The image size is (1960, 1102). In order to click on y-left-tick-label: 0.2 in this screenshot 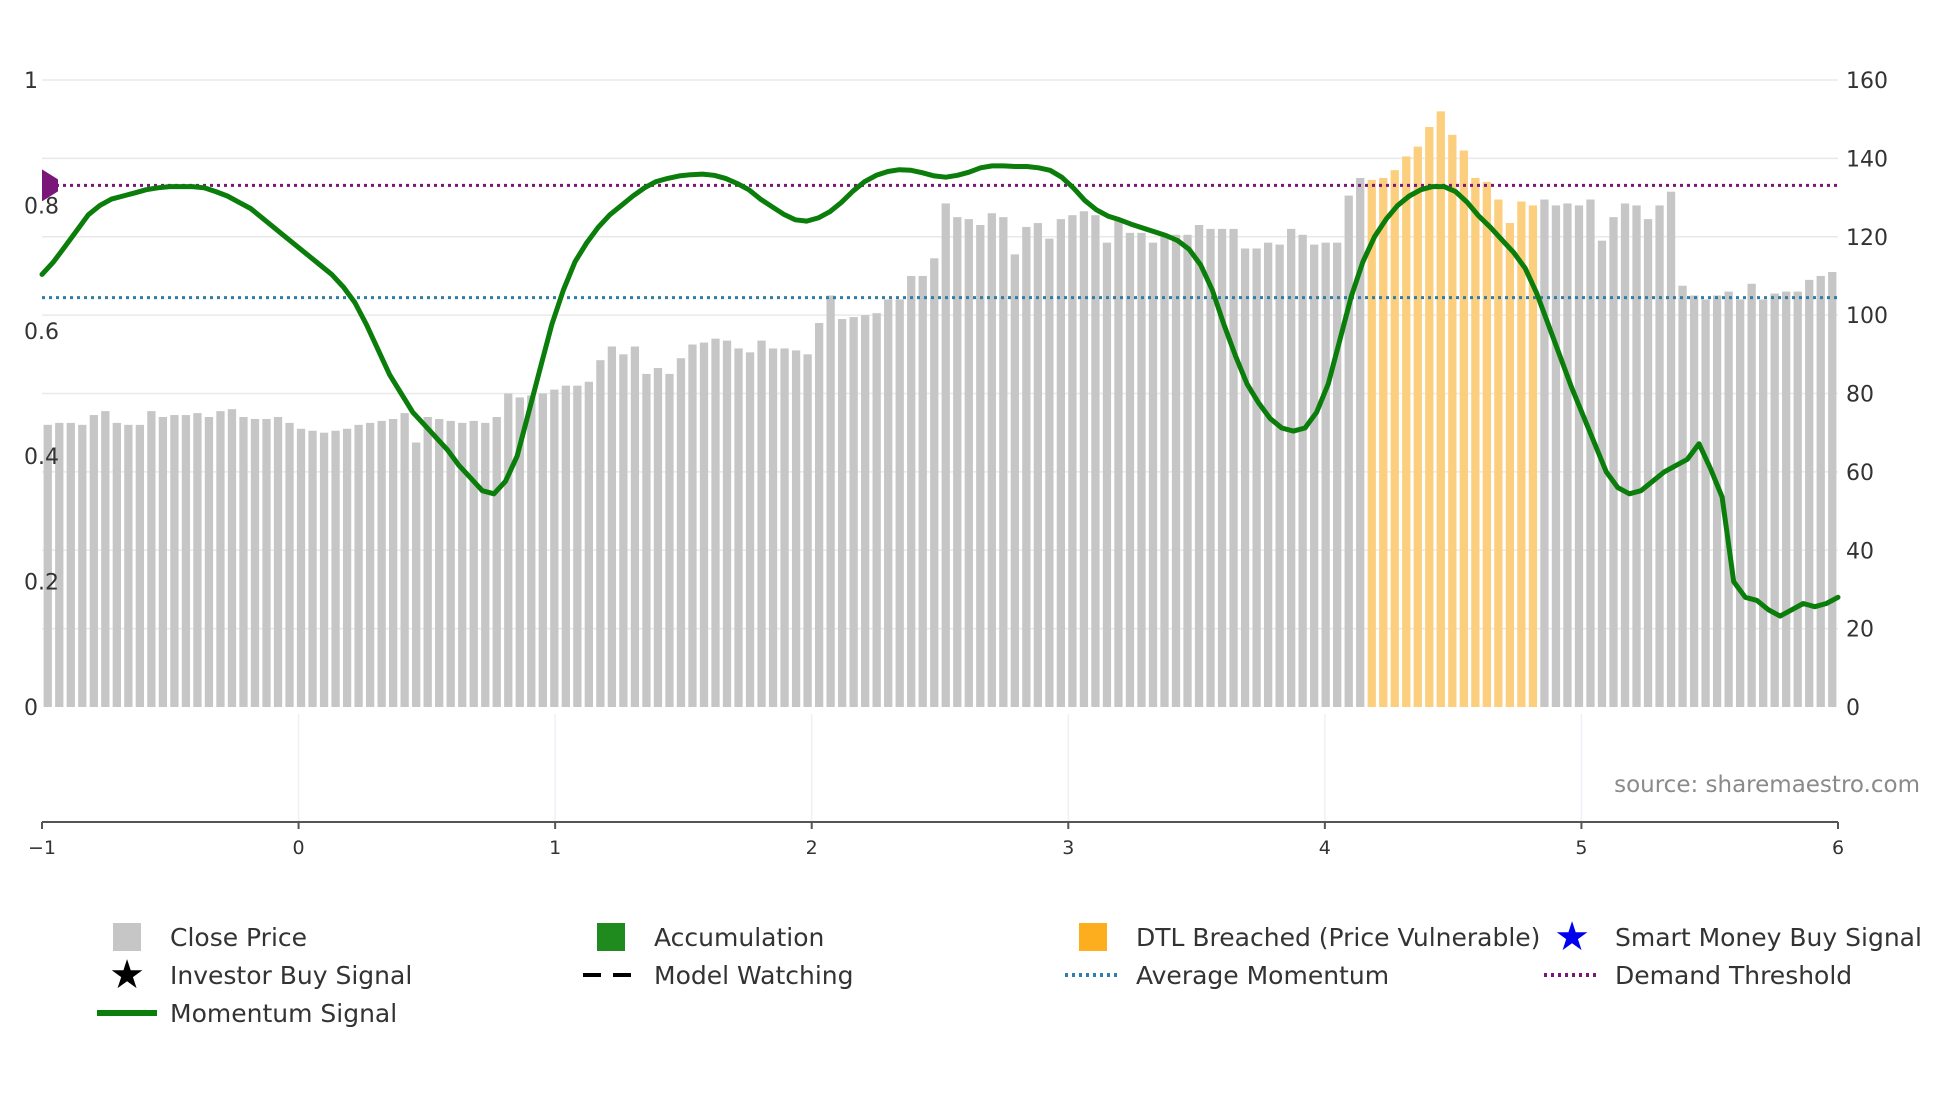, I will do `click(41, 583)`.